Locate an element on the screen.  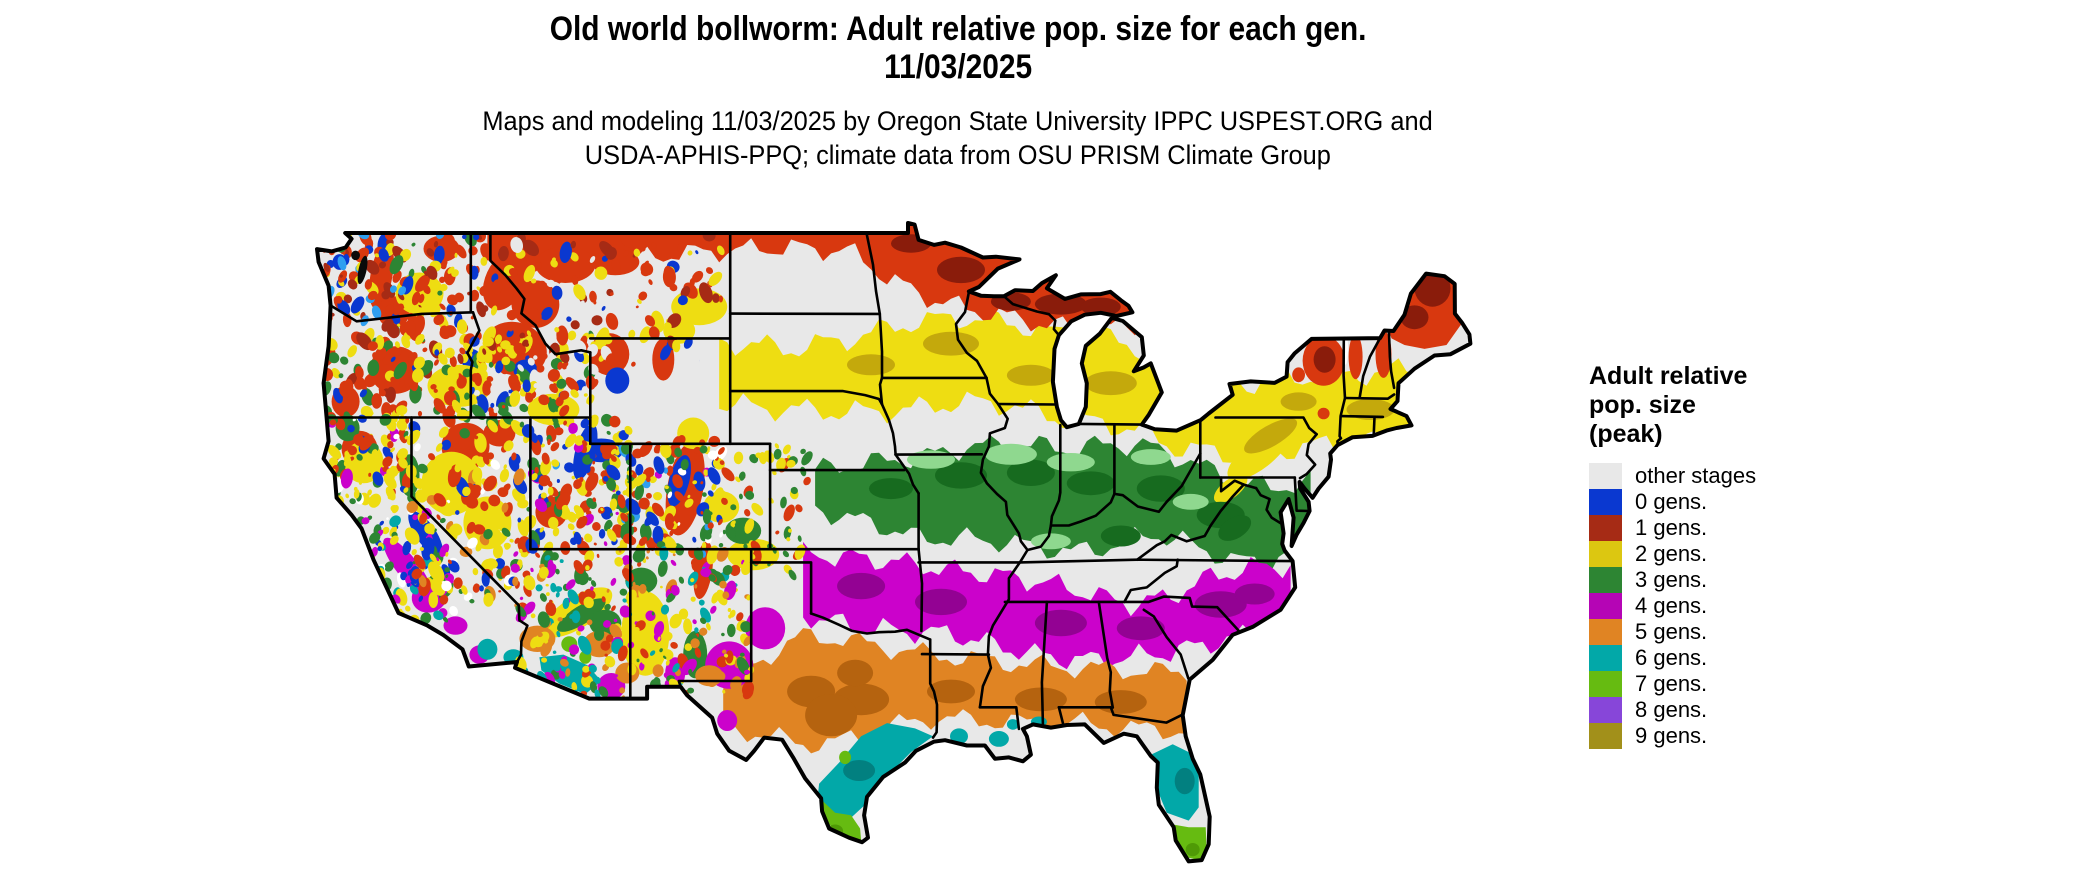
legend-item: 4 gens. is located at coordinates (1739, 606).